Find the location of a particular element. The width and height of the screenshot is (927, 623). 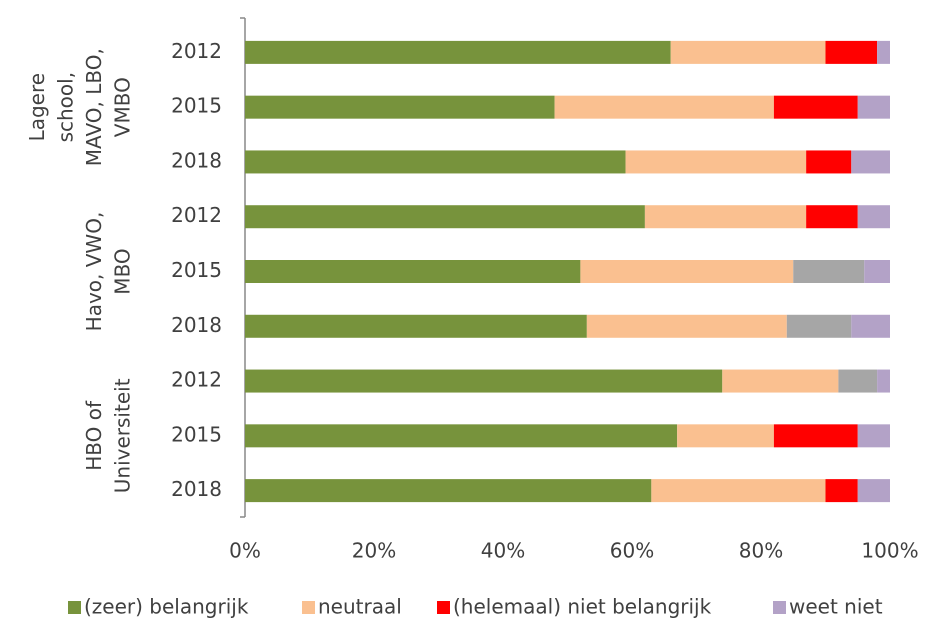

group-label: Universiteit is located at coordinates (123, 435).